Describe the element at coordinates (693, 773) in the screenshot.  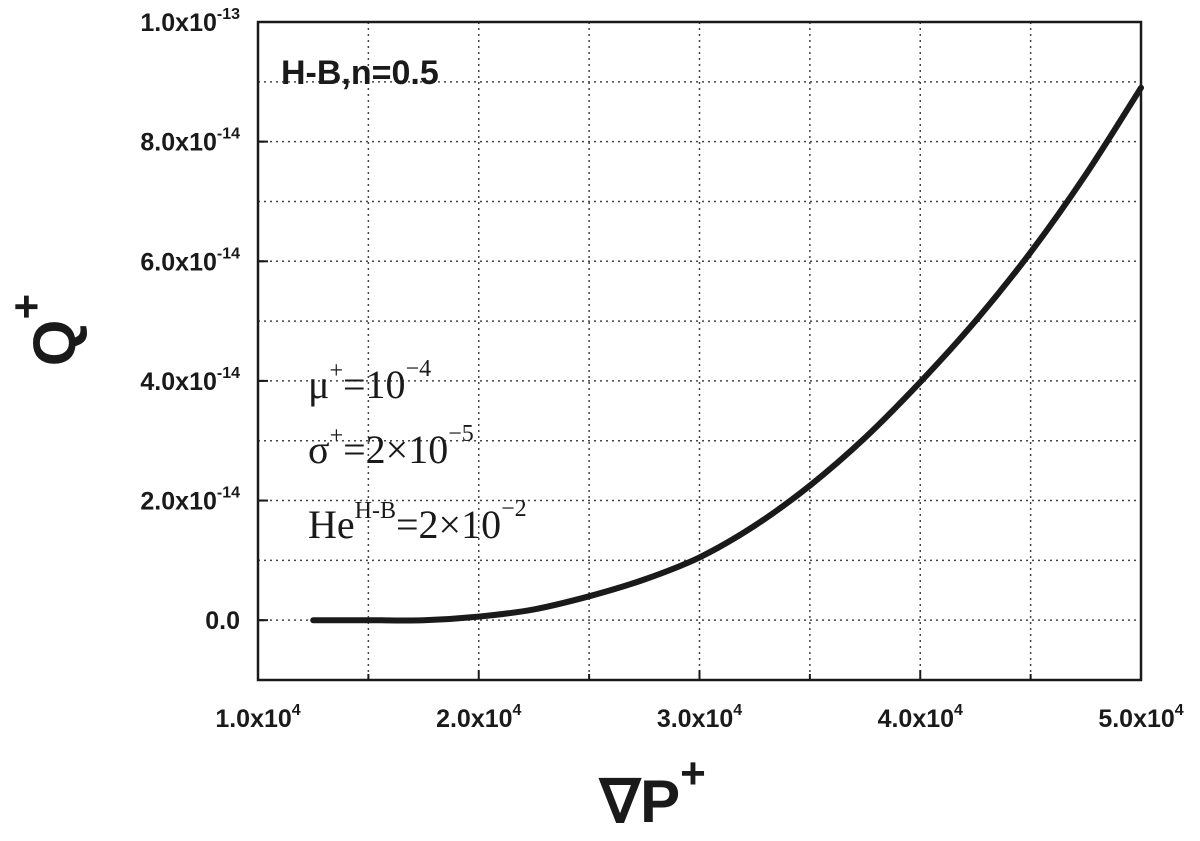
I see `x-axis-title-sup: +` at that location.